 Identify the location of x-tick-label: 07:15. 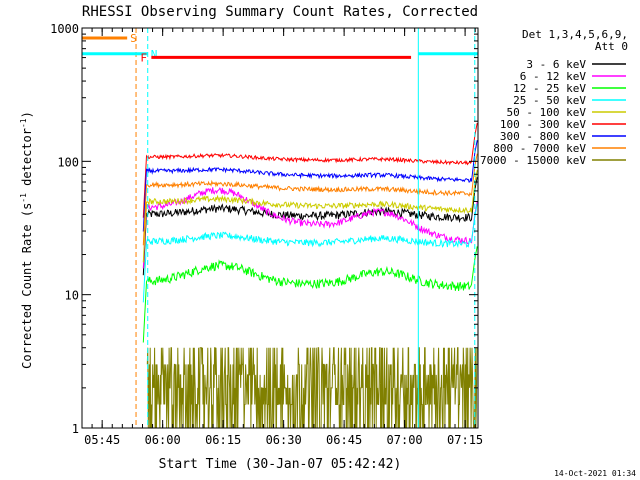
(465, 440).